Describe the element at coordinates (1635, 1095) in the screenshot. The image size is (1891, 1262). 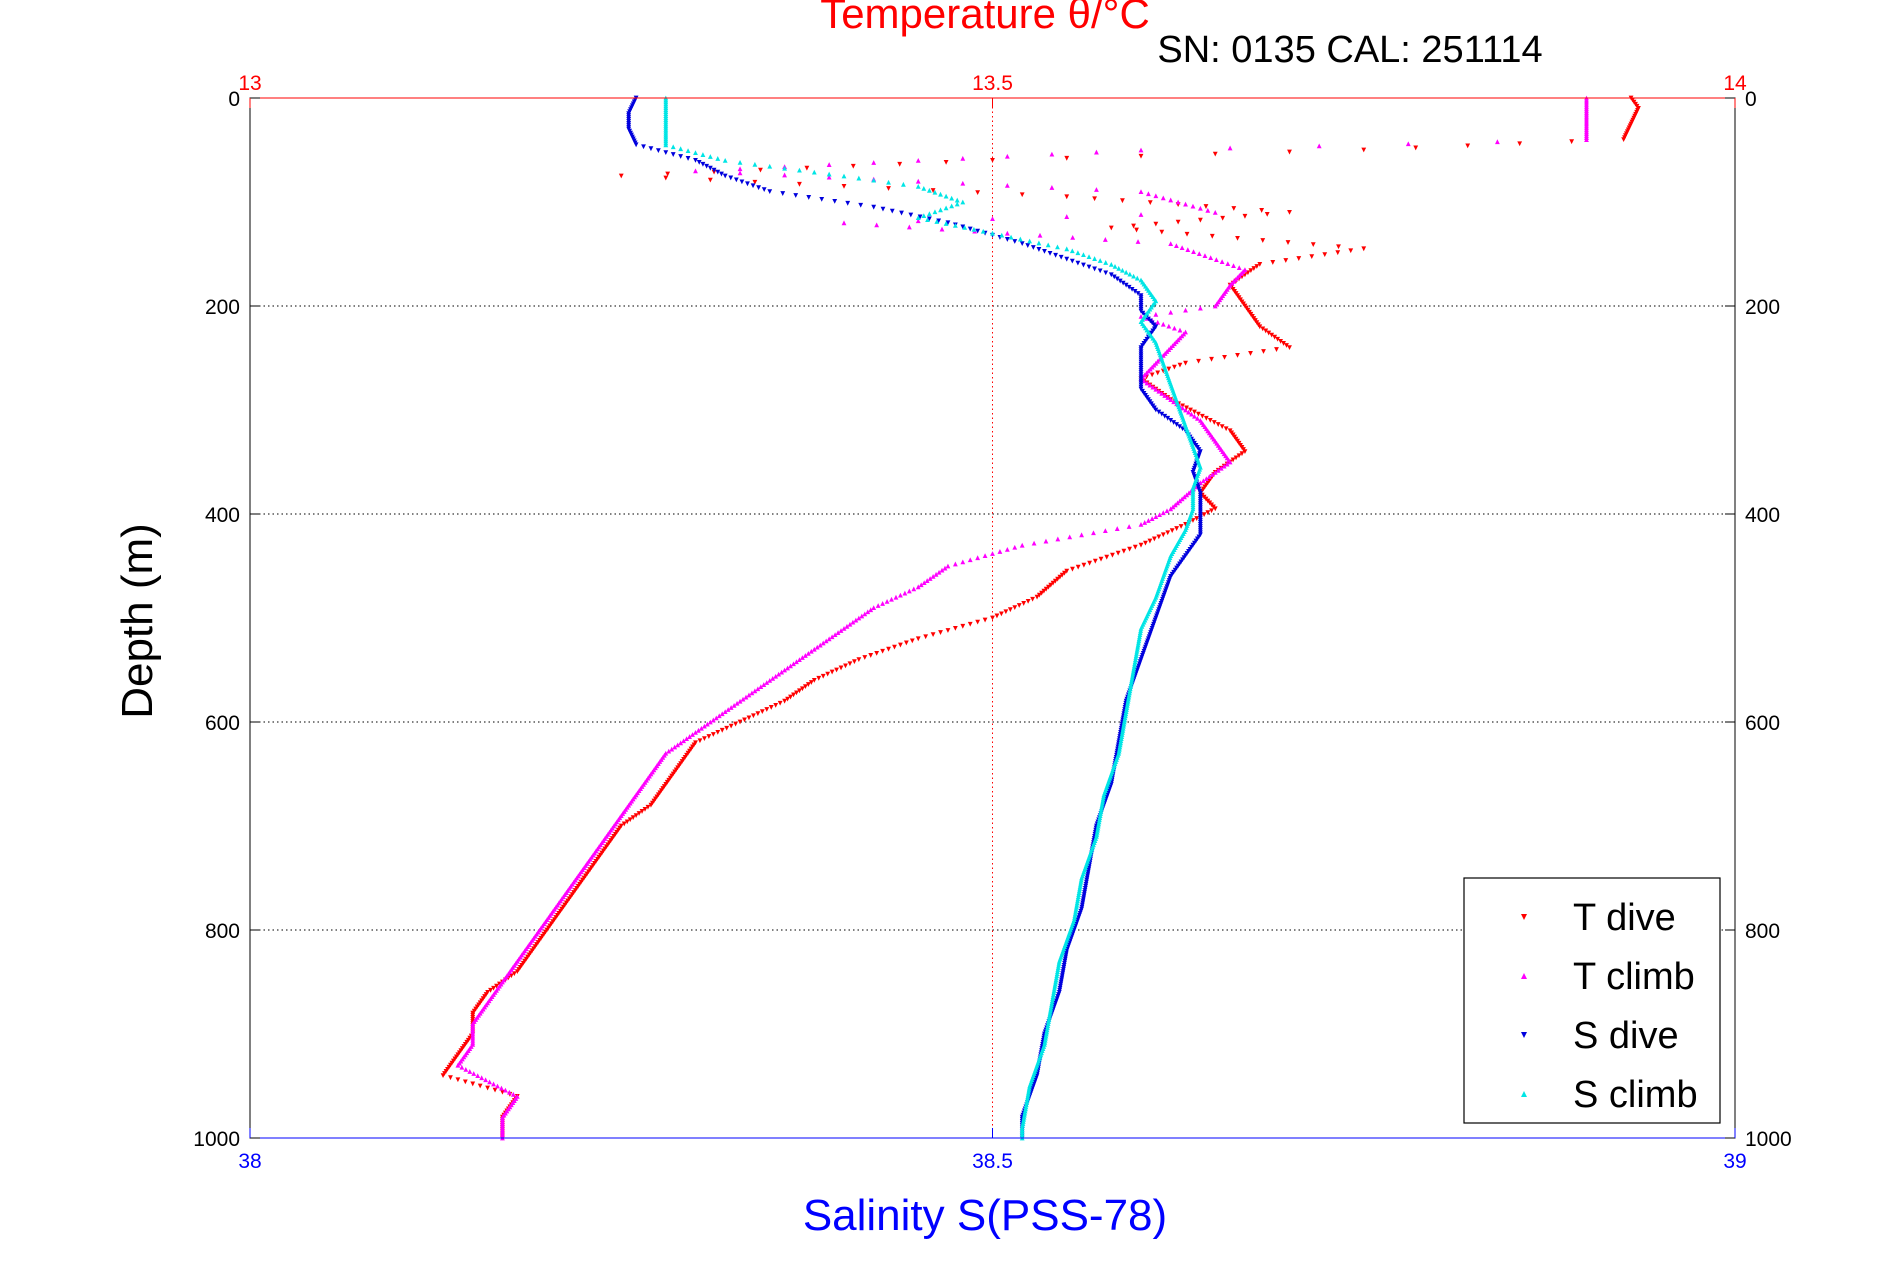
I see `legend-label-s-climb: S climb` at that location.